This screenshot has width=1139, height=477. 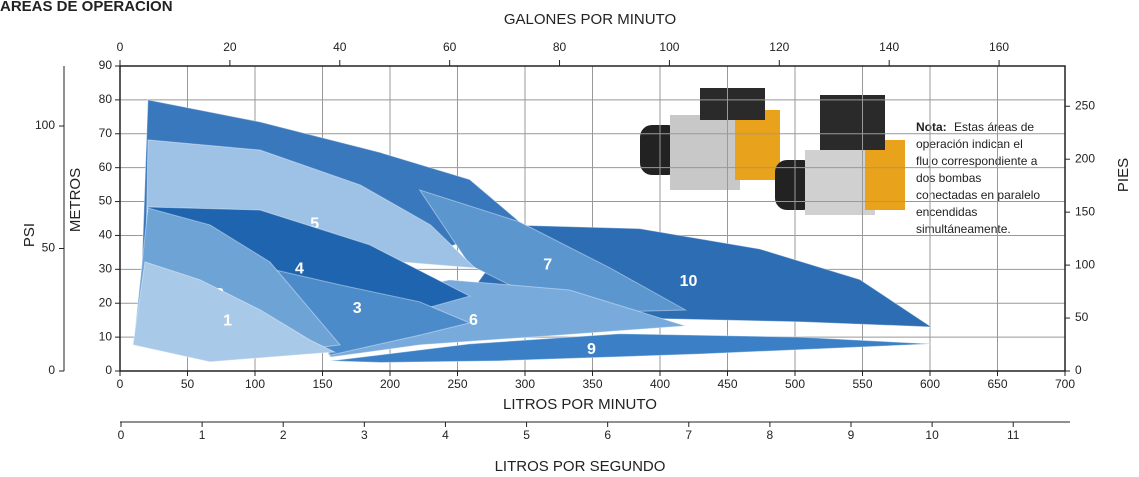 What do you see at coordinates (120, 47) in the screenshot?
I see `x2-tick-label: 0` at bounding box center [120, 47].